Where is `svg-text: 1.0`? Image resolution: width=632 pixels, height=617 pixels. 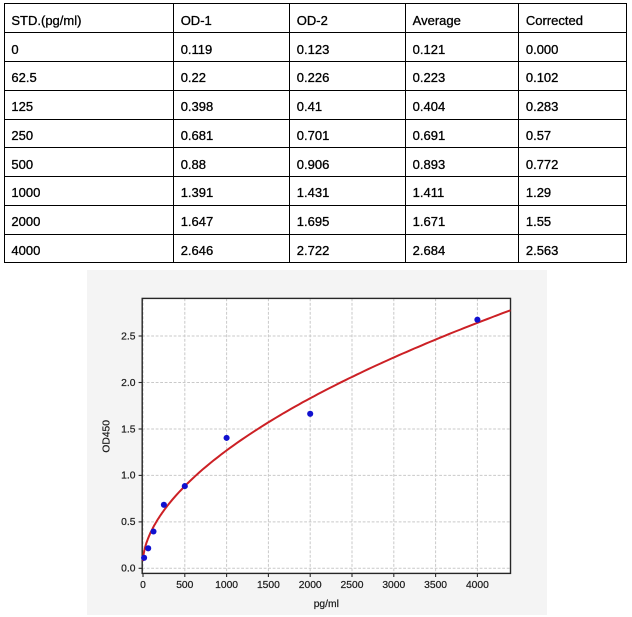
svg-text: 1.0 is located at coordinates (128, 476).